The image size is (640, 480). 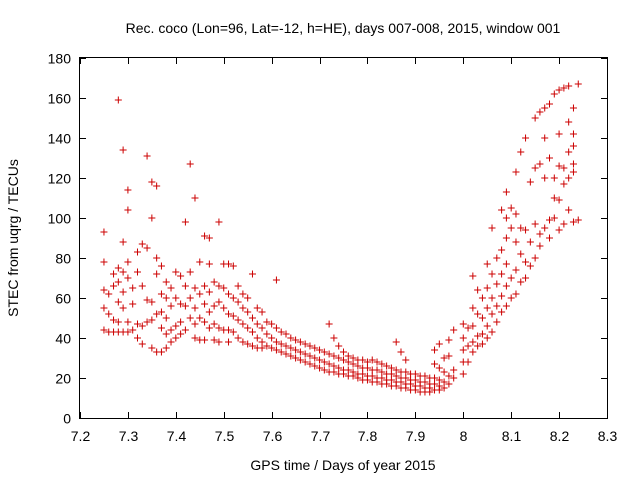 What do you see at coordinates (63, 259) in the screenshot?
I see `y-tick-label: 80` at bounding box center [63, 259].